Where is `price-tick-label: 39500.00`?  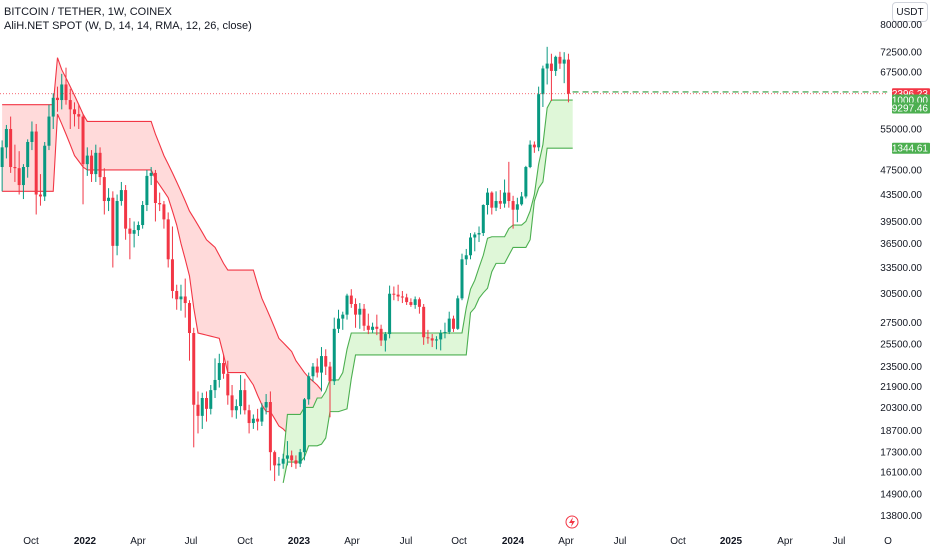 price-tick-label: 39500.00 is located at coordinates (901, 222).